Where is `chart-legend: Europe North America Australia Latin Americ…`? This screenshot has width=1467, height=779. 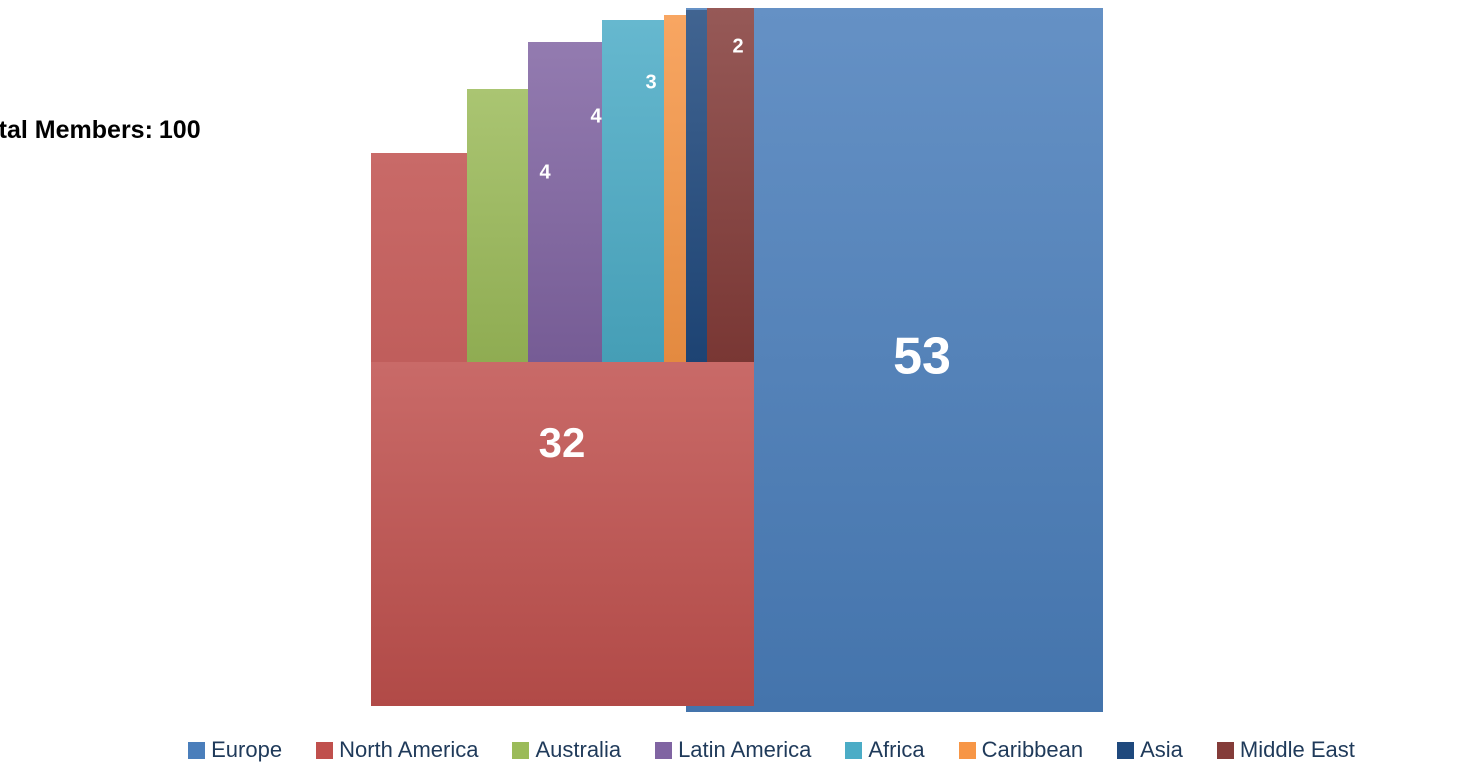
chart-legend: Europe North America Australia Latin Americ… is located at coordinates (733, 750).